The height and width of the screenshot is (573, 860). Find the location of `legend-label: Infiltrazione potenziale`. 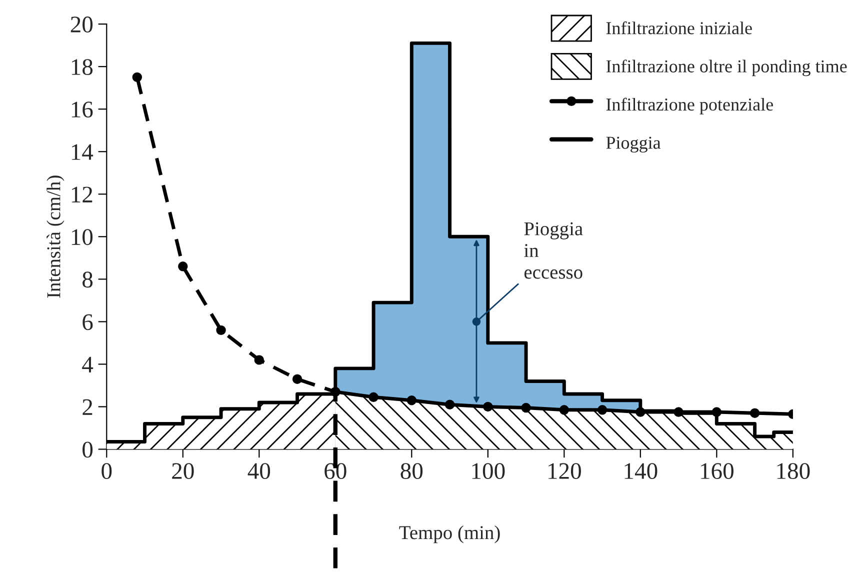

legend-label: Infiltrazione potenziale is located at coordinates (689, 106).